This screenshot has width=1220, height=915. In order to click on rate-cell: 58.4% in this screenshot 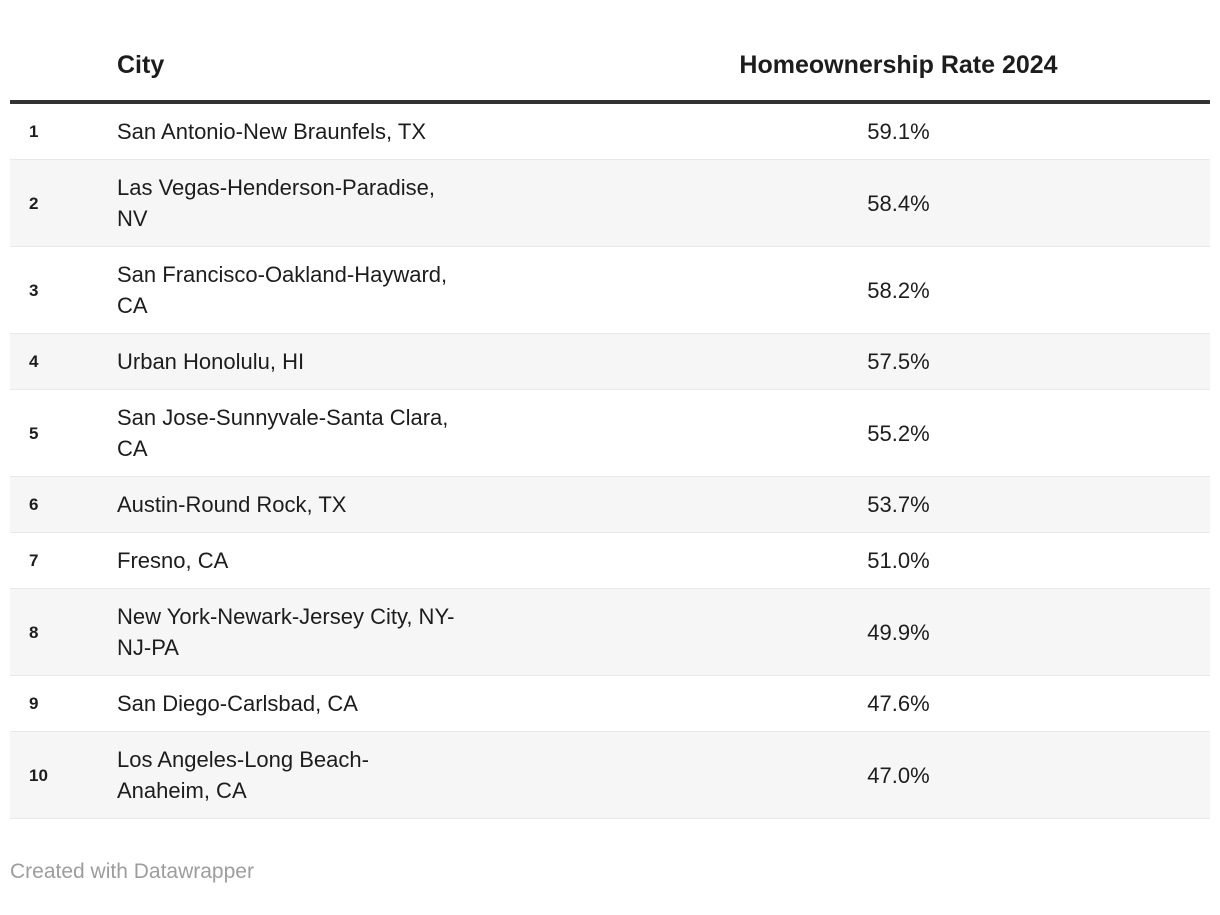, I will do `click(898, 203)`.